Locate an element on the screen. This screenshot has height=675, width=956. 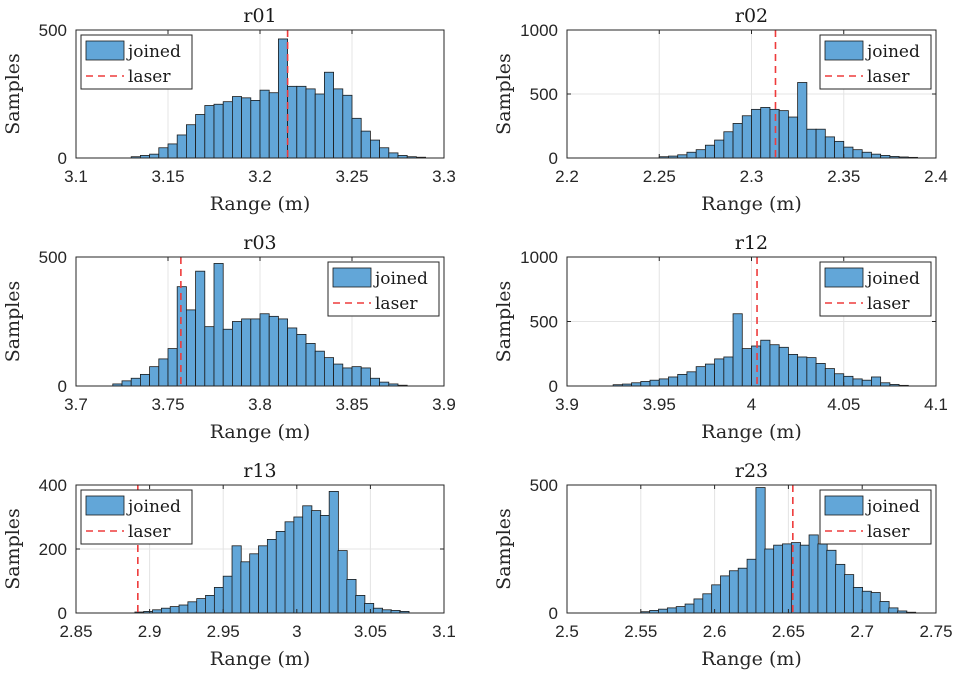
x-tick-label: 3.1 is located at coordinates (444, 631).